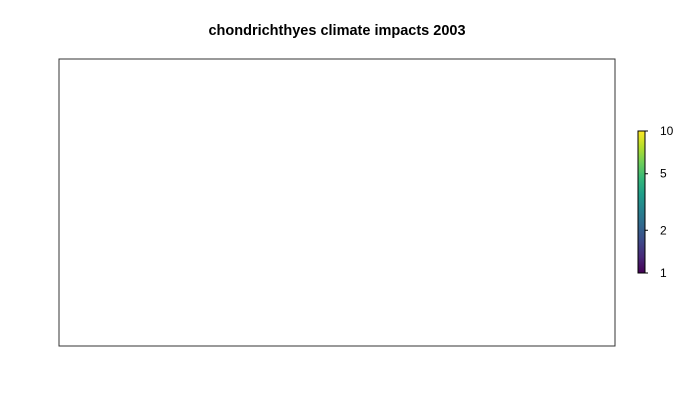  Describe the element at coordinates (667, 131) in the screenshot. I see `colorbar-tick-label: 10` at that location.